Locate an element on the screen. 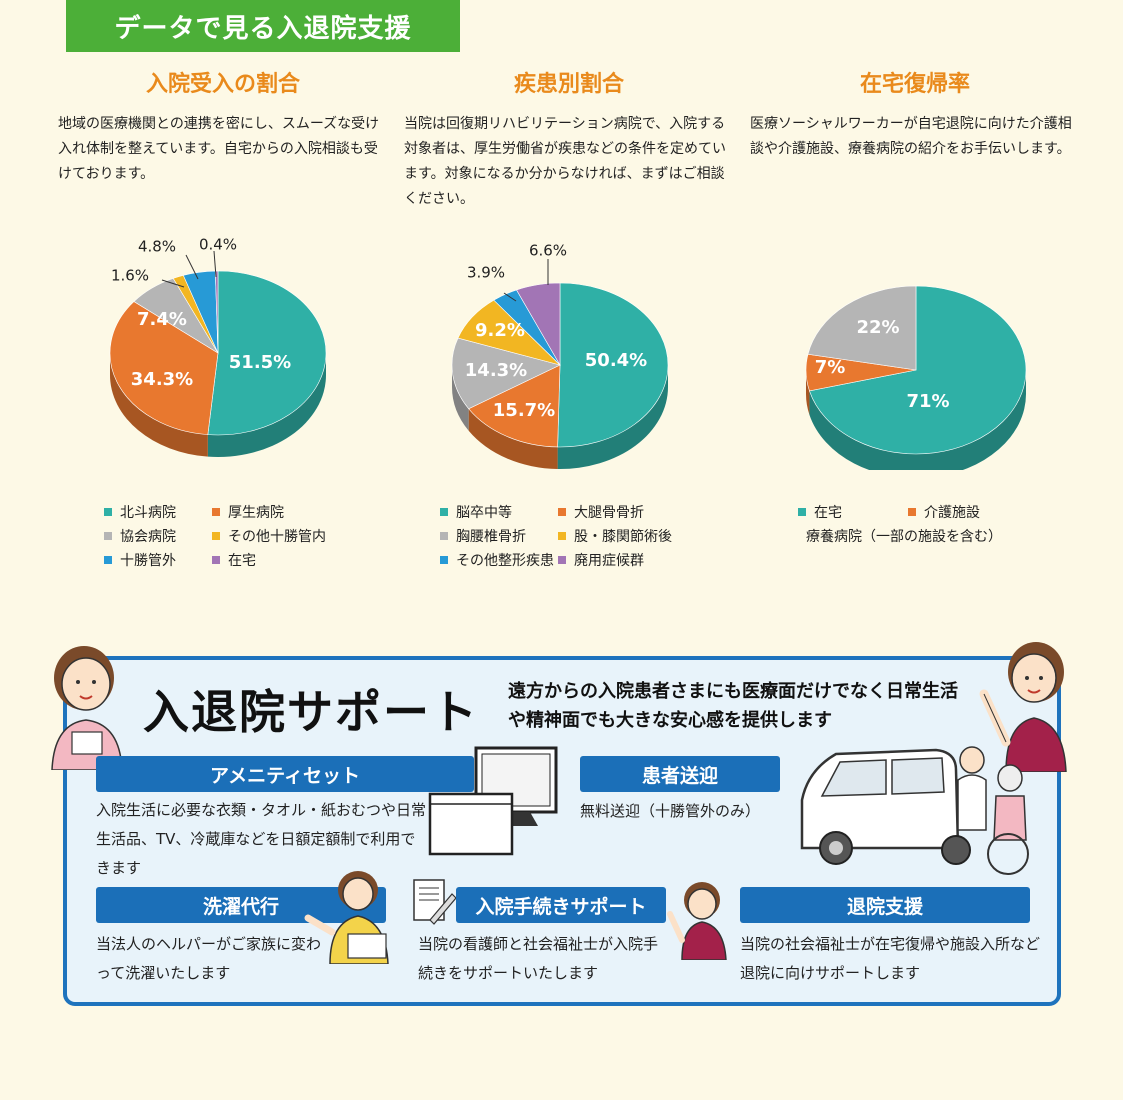 The image size is (1123, 1100). legend-label: その他整形疾患 is located at coordinates (505, 561).